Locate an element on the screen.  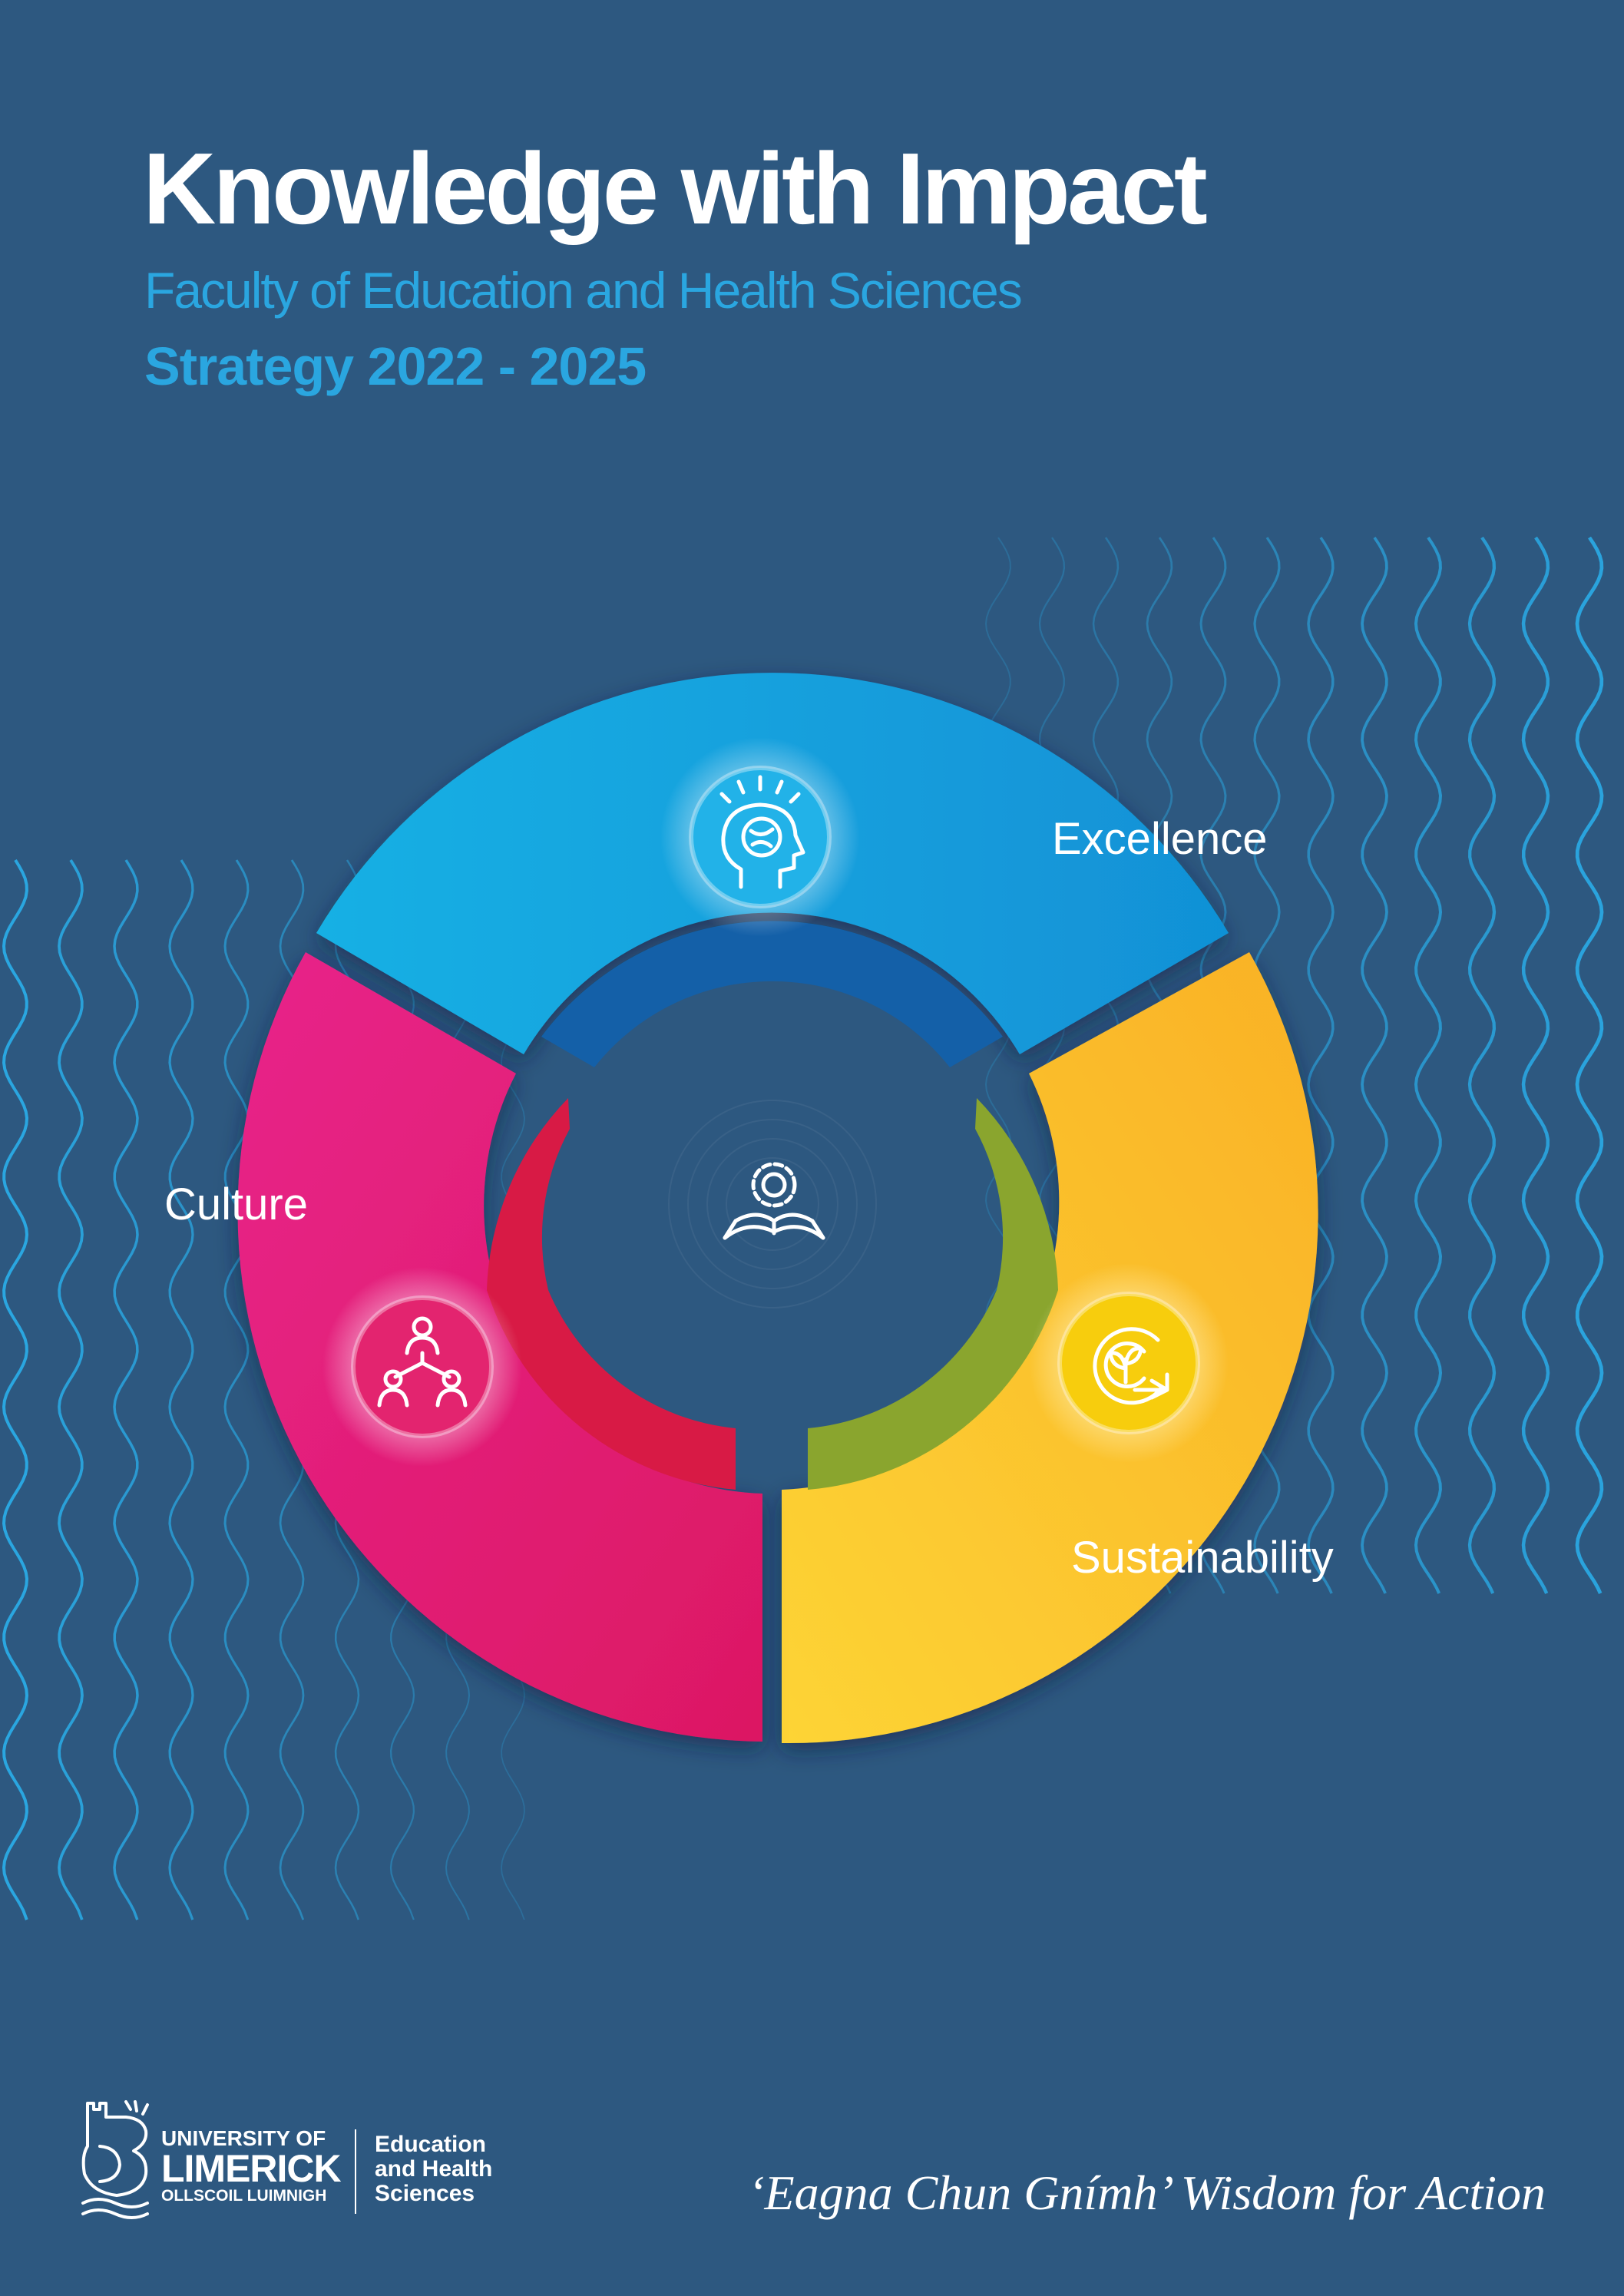
label-sustainability: Sustainability is located at coordinates (1202, 1558).